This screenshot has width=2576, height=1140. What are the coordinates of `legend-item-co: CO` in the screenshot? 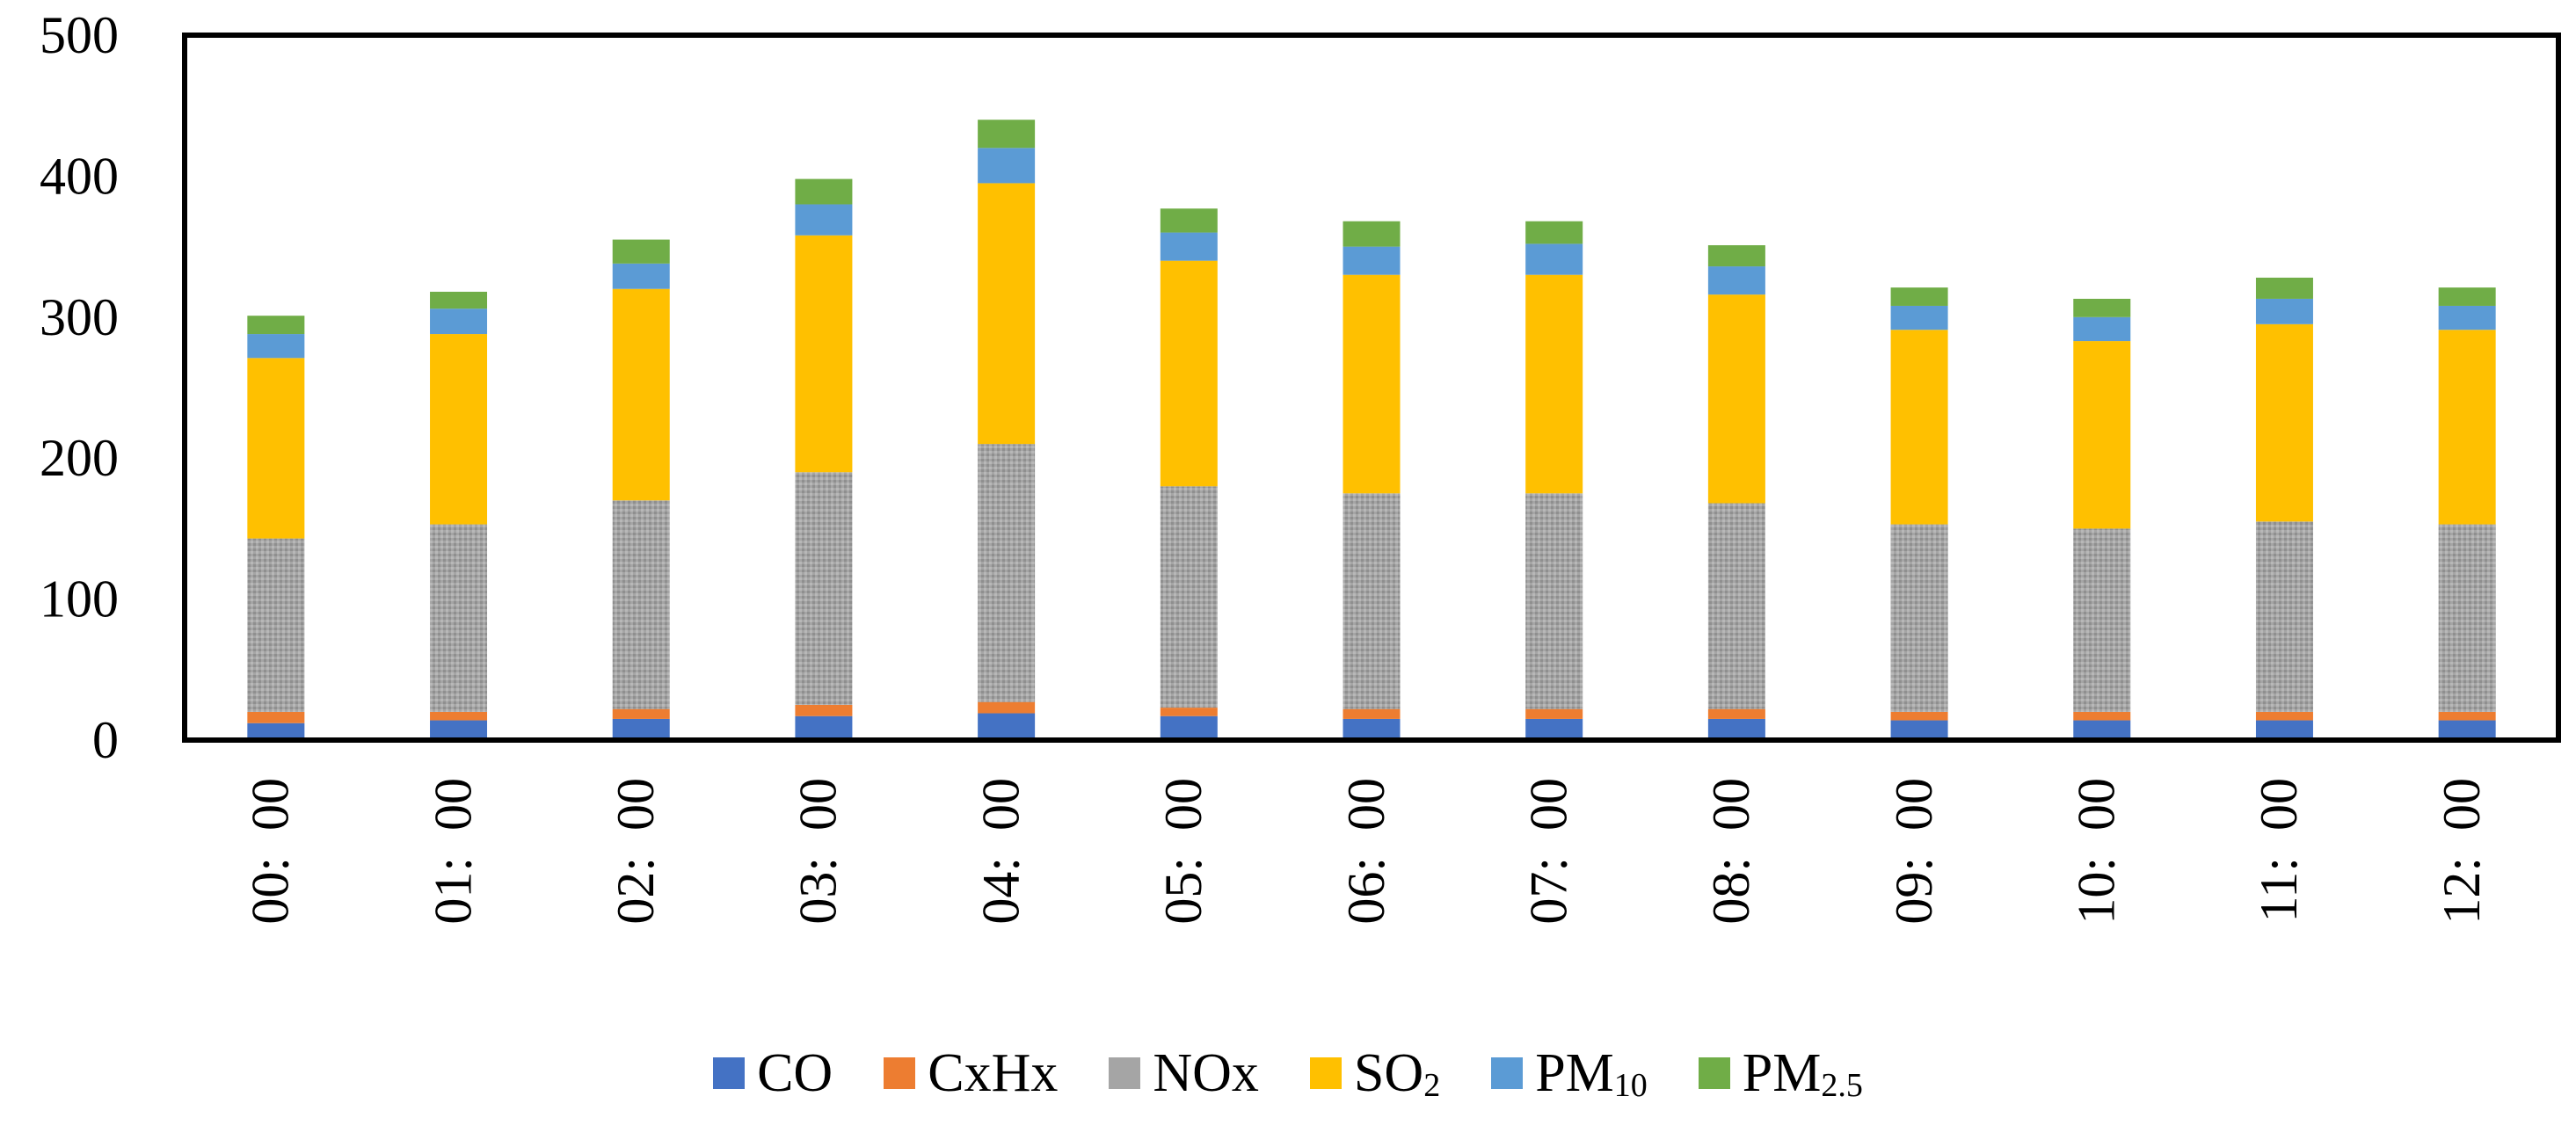 It's located at (773, 1073).